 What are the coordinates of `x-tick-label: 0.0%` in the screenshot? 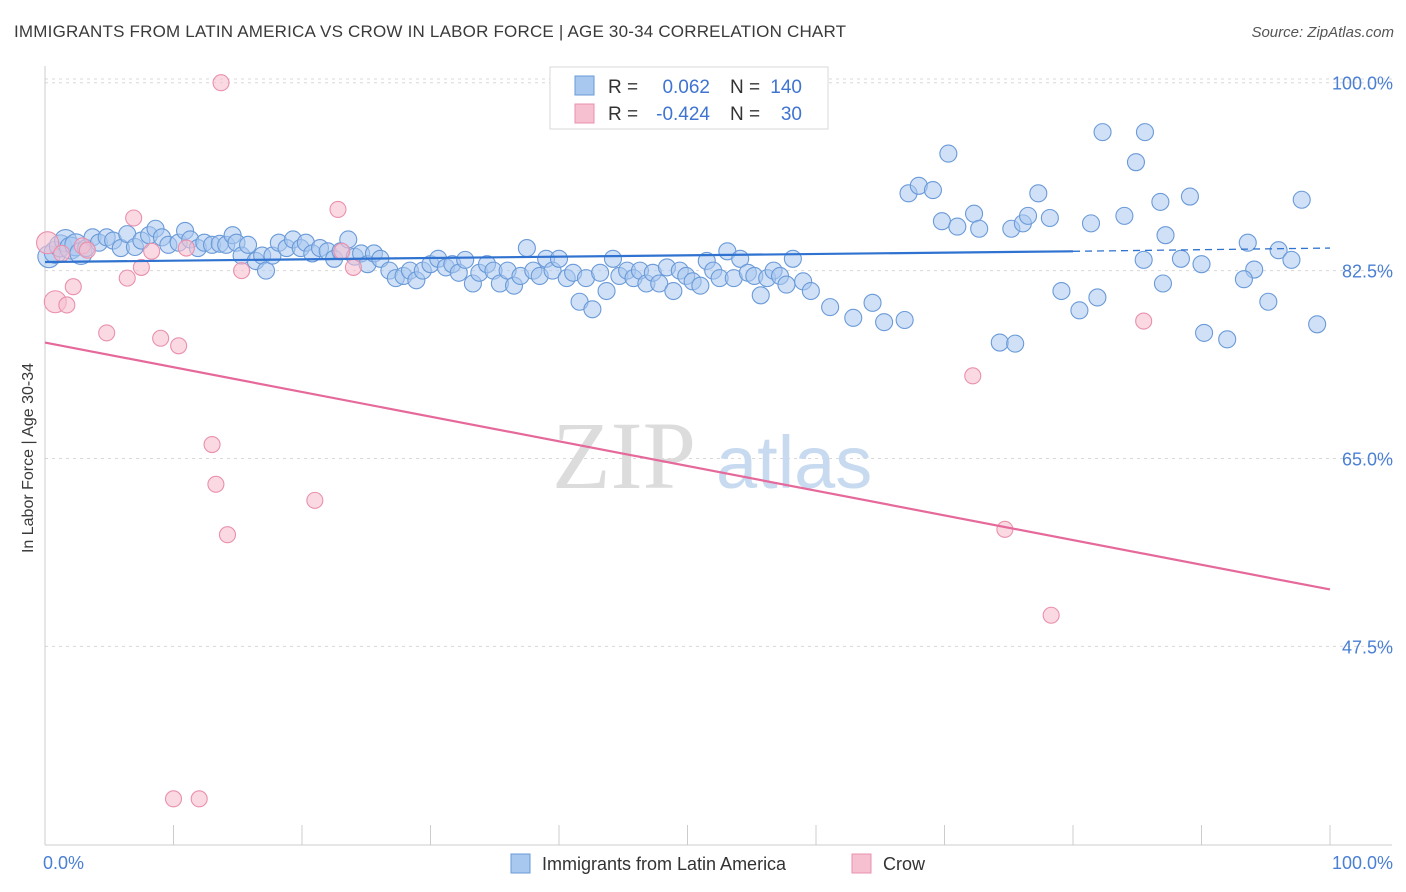 It's located at (63, 863).